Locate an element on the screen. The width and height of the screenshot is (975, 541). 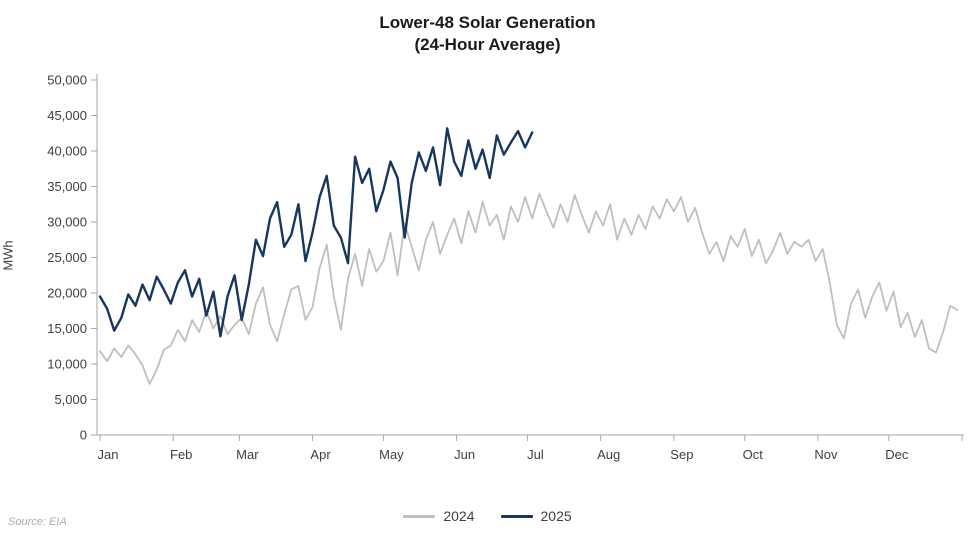
legend-item-2024: 2024 is located at coordinates (439, 516).